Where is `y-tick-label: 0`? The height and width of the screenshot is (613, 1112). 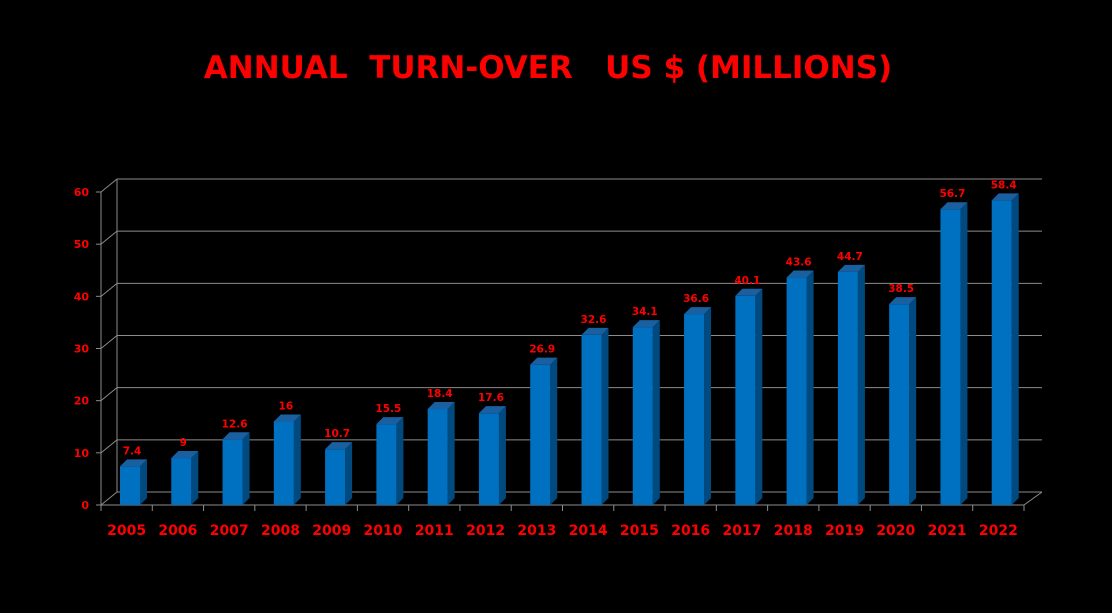
y-tick-label: 0 is located at coordinates (85, 505).